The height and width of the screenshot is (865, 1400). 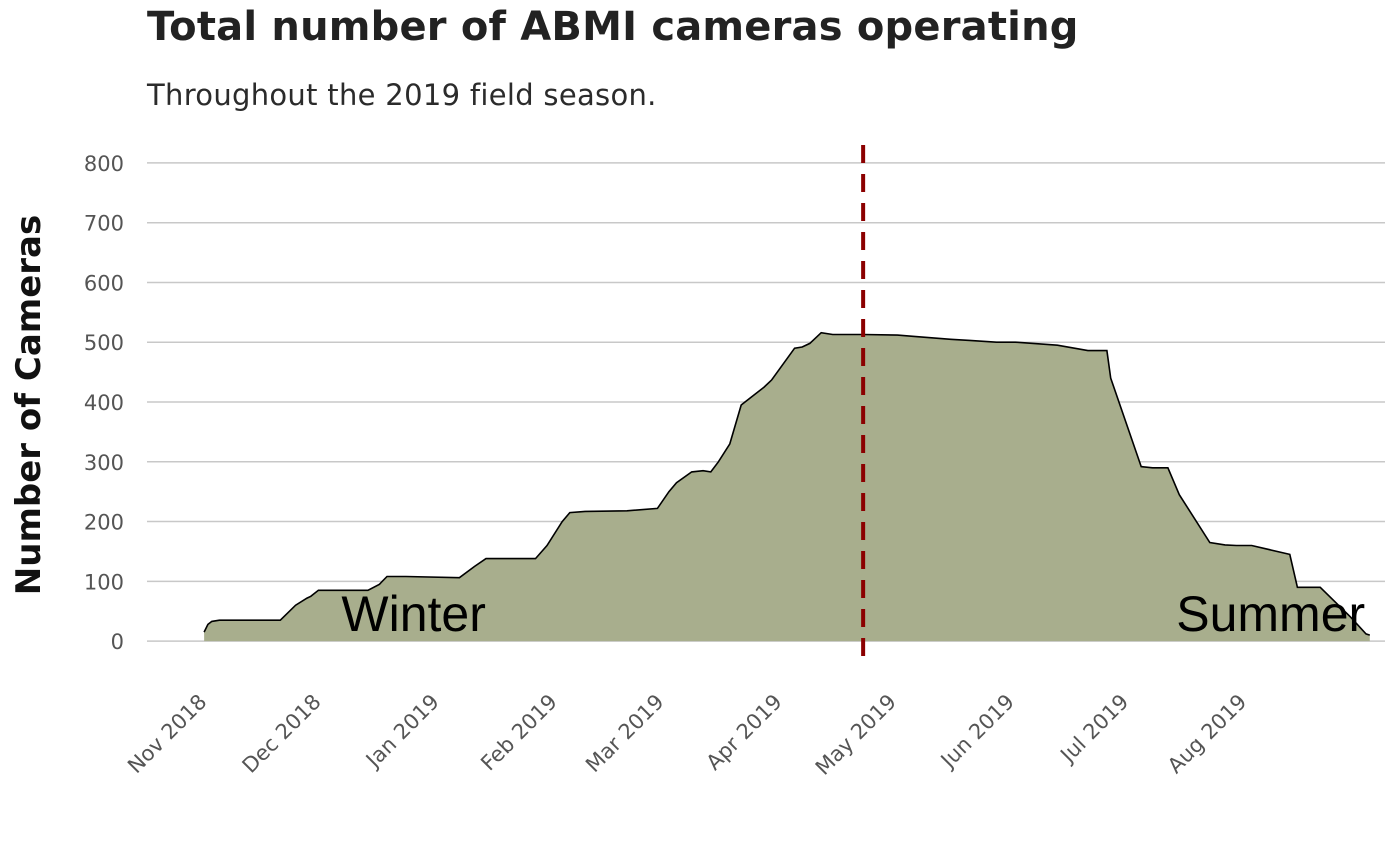 I want to click on y-tick-label: 0, so click(x=117, y=642).